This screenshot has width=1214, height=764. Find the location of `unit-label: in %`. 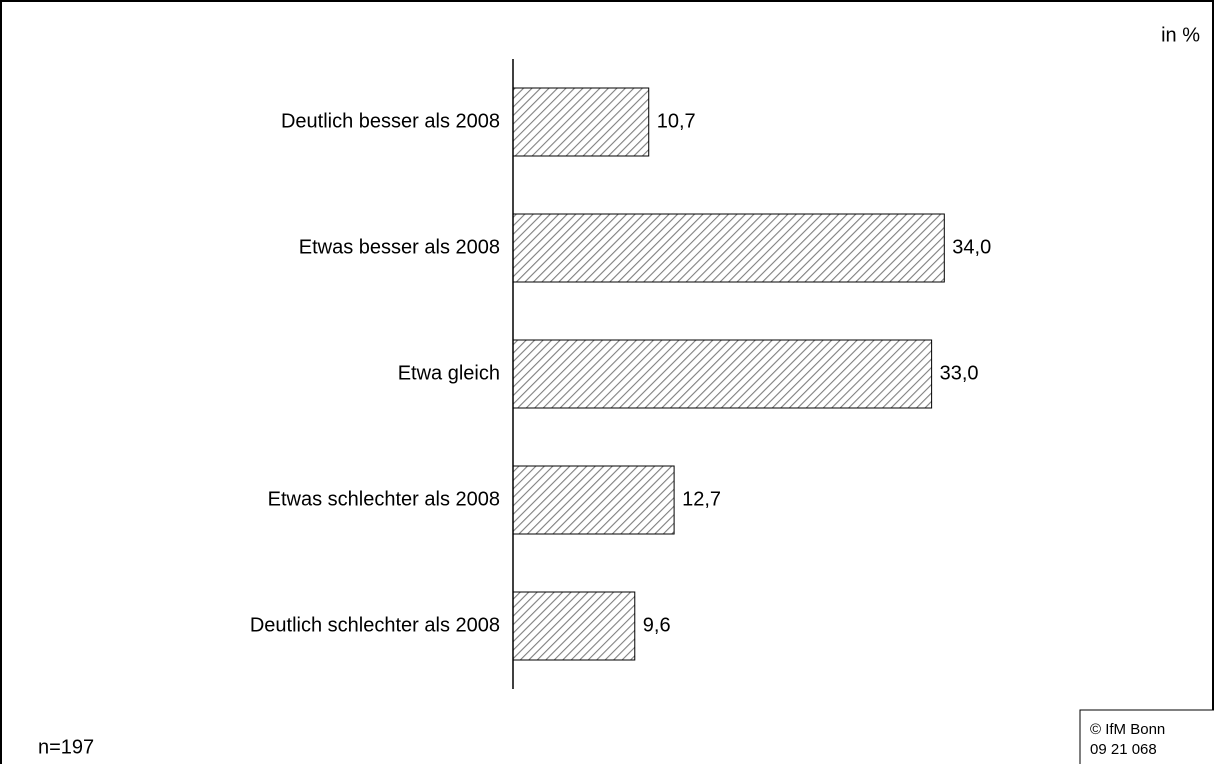

unit-label: in % is located at coordinates (1180, 35).